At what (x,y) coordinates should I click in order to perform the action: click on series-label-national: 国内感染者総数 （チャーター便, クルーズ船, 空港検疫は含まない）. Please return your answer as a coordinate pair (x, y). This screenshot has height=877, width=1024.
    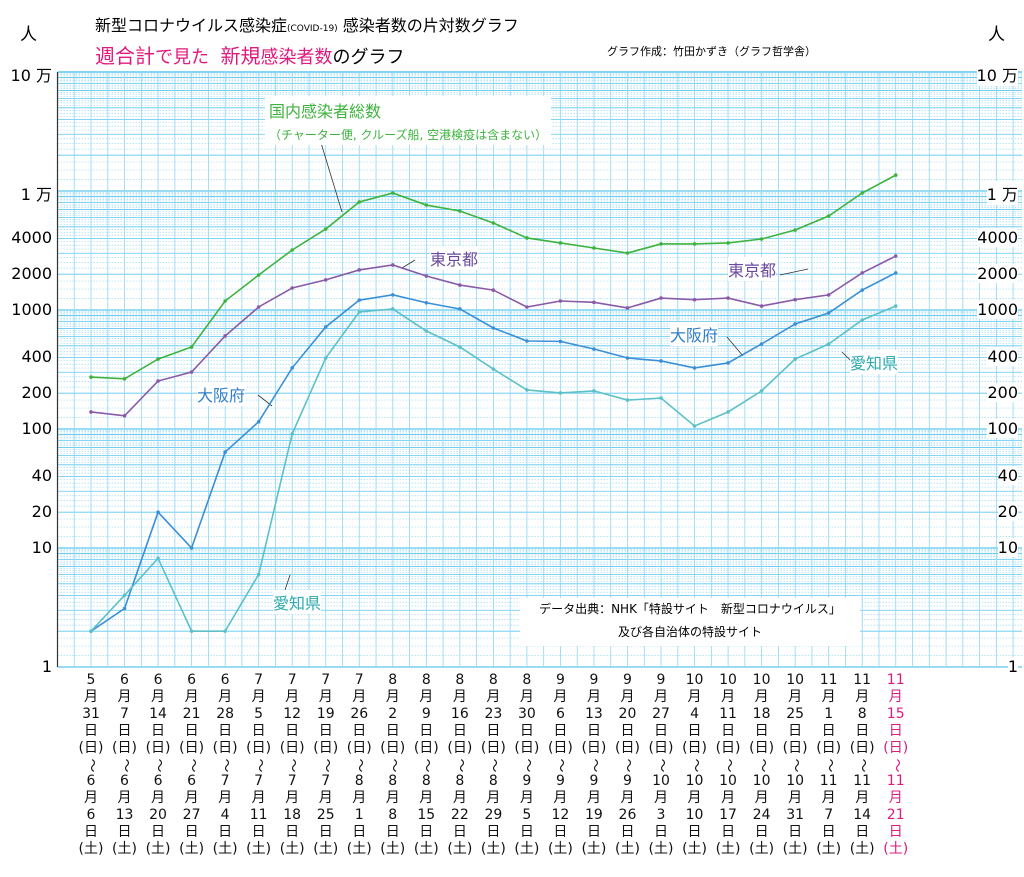
    Looking at the image, I should click on (408, 120).